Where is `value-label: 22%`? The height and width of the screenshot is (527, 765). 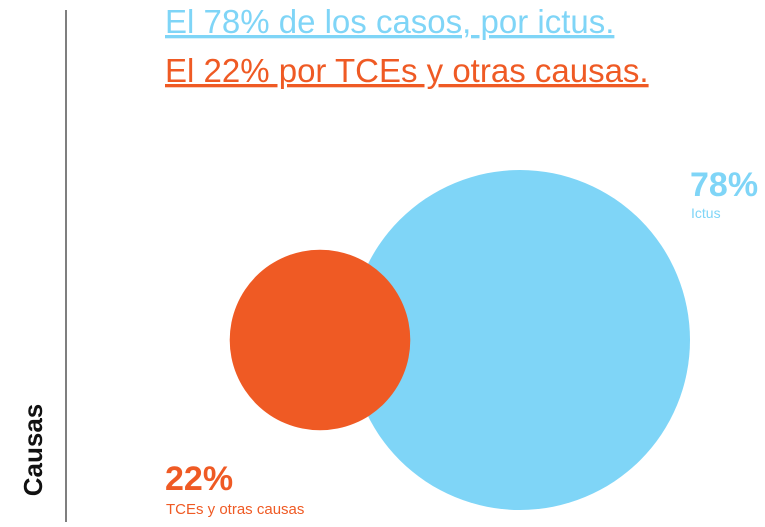
value-label: 22% is located at coordinates (199, 479).